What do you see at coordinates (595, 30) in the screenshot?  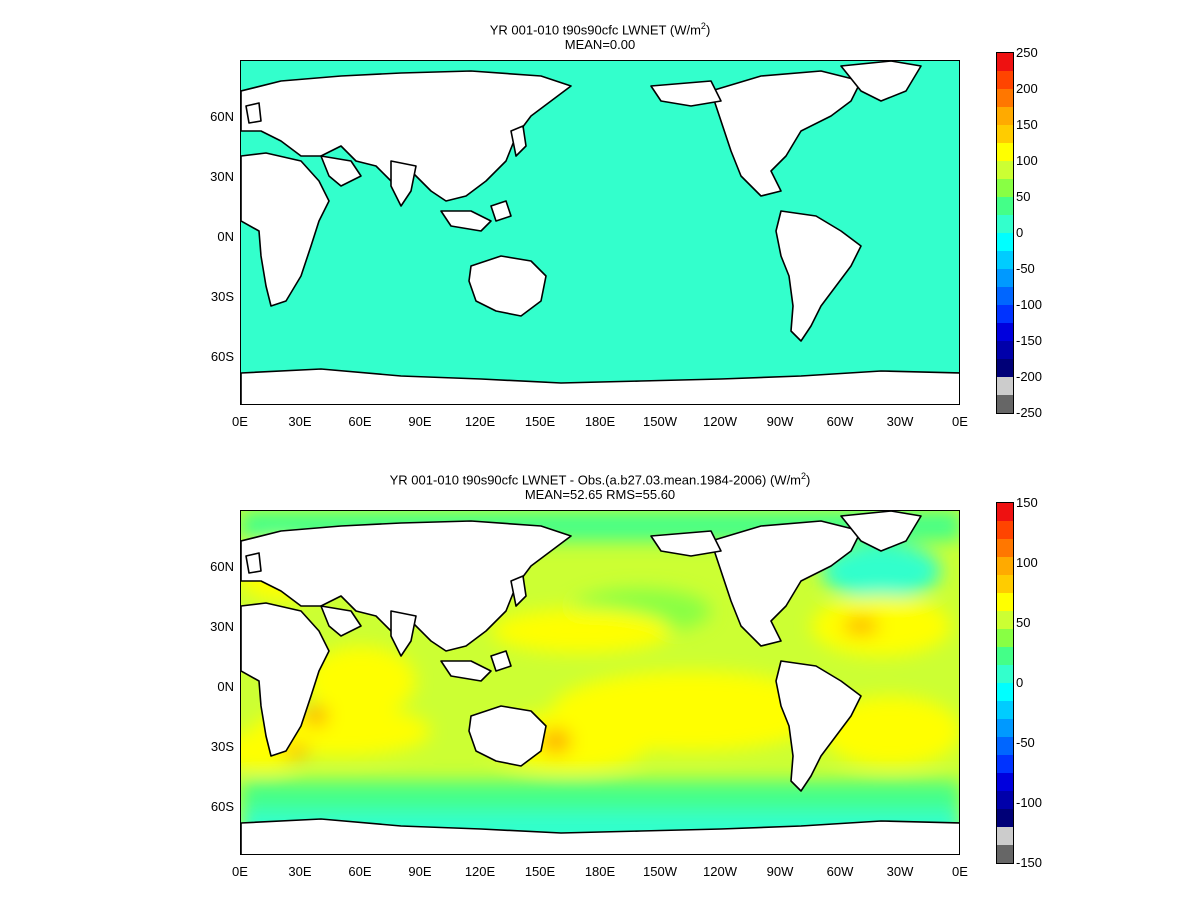 I see `top-title-text: YR 001-010 t90s90cfc LWNET (W/m` at bounding box center [595, 30].